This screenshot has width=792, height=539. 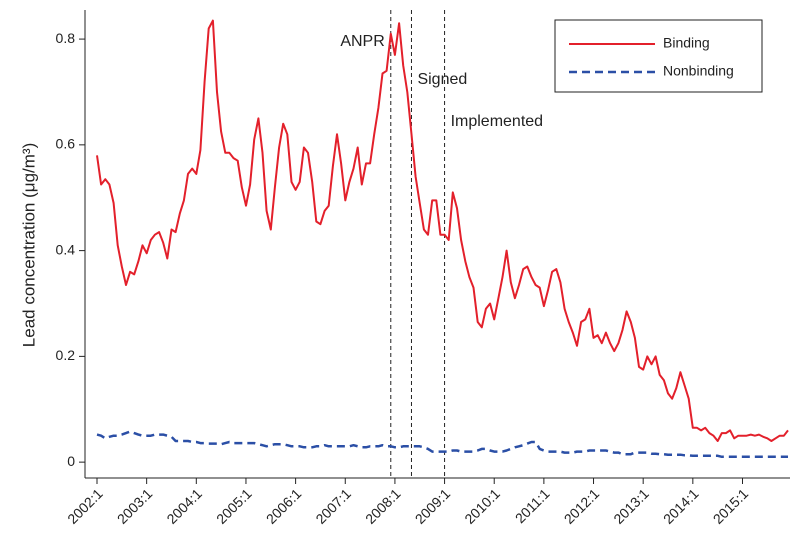 I want to click on x-tick-label: 2002:1, so click(x=85, y=506).